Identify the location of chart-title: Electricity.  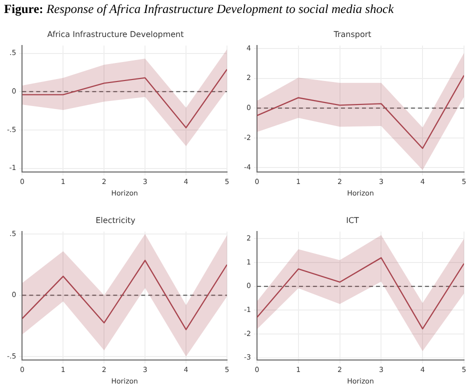
(116, 220).